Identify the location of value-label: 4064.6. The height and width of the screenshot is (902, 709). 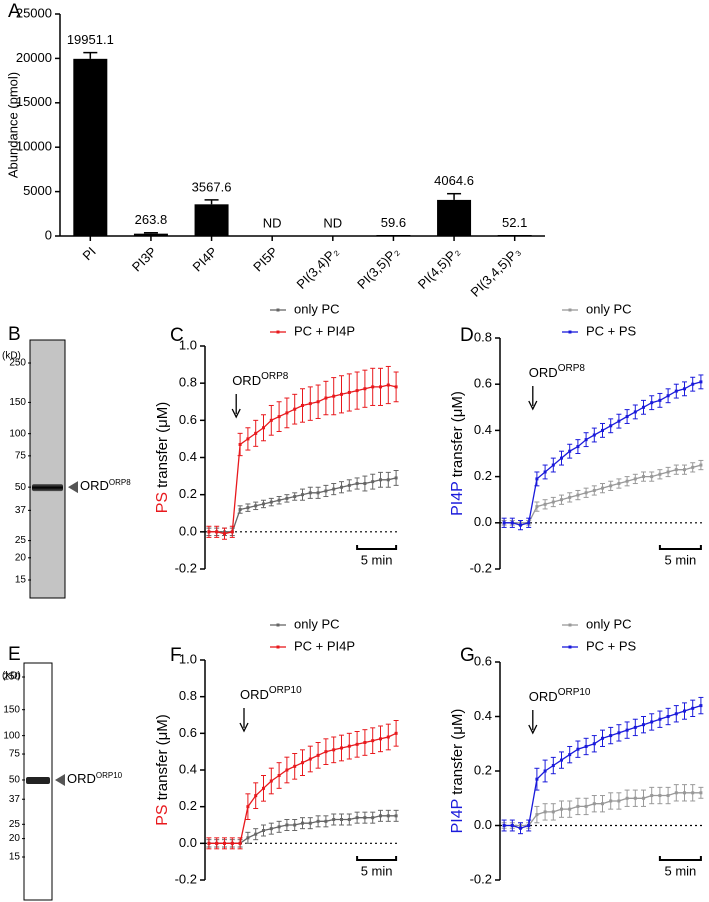
(454, 180).